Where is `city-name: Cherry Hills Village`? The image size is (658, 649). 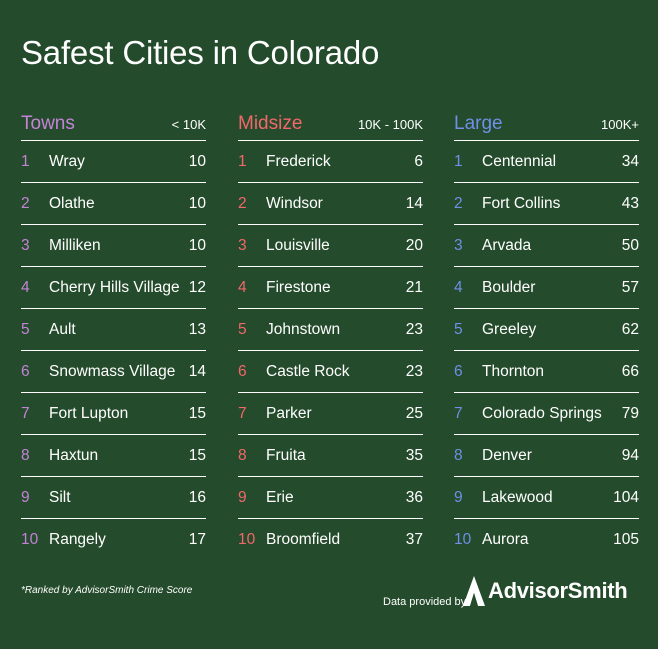 city-name: Cherry Hills Village is located at coordinates (114, 287).